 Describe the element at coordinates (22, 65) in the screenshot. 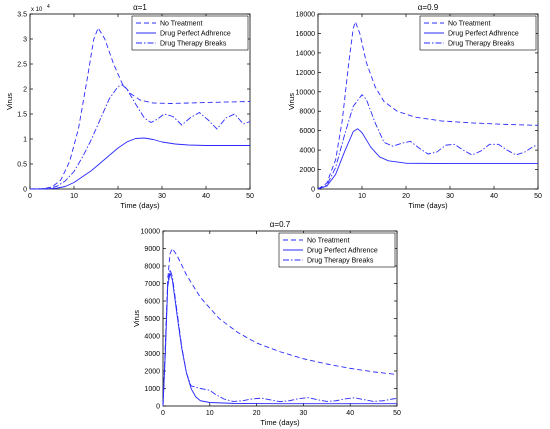

I see `y-tick-label: 2.5` at that location.